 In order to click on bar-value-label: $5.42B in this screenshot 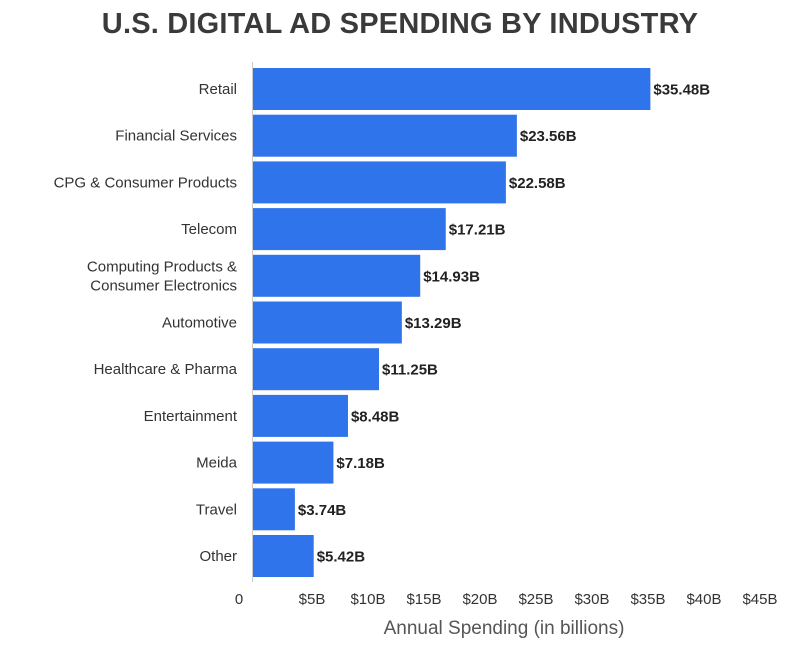, I will do `click(341, 557)`.